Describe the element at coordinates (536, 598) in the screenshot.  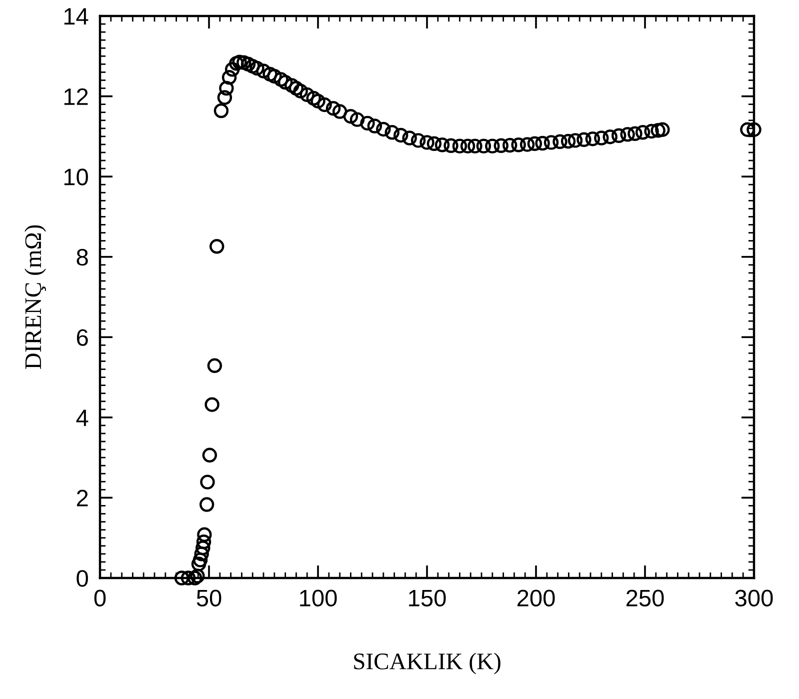
I see `x-tick-label: 200` at that location.